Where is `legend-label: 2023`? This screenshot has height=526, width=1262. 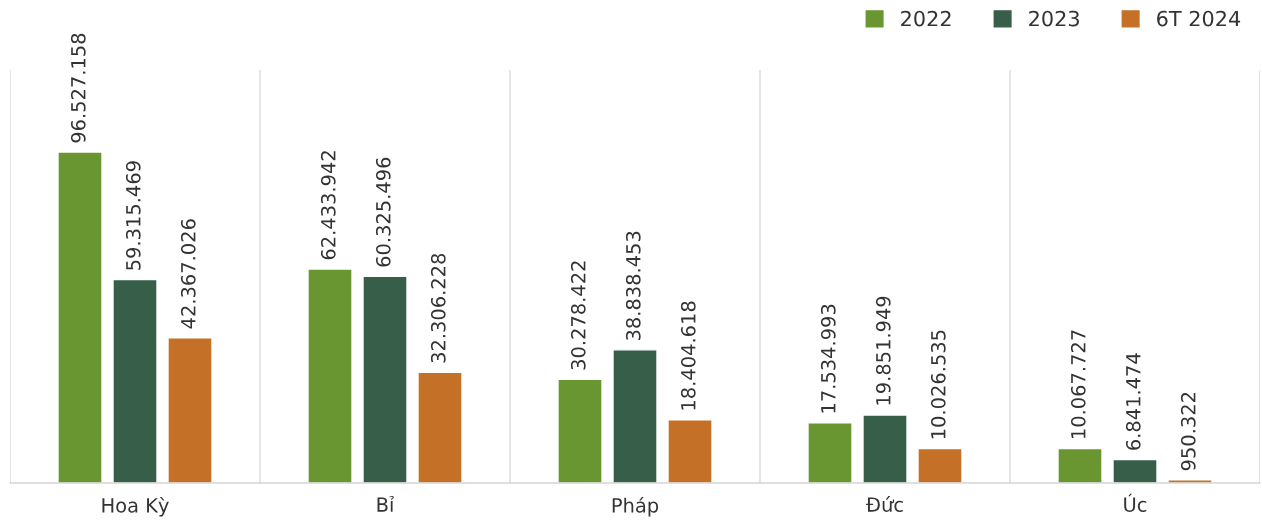
legend-label: 2023 is located at coordinates (1054, 18).